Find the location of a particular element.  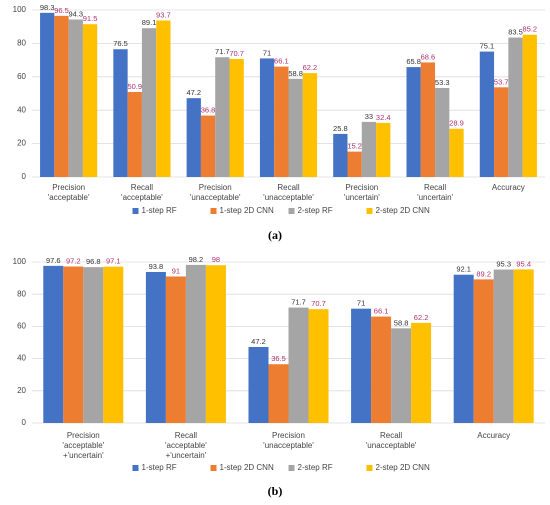

y-tick-label: 100 is located at coordinates (20, 9).